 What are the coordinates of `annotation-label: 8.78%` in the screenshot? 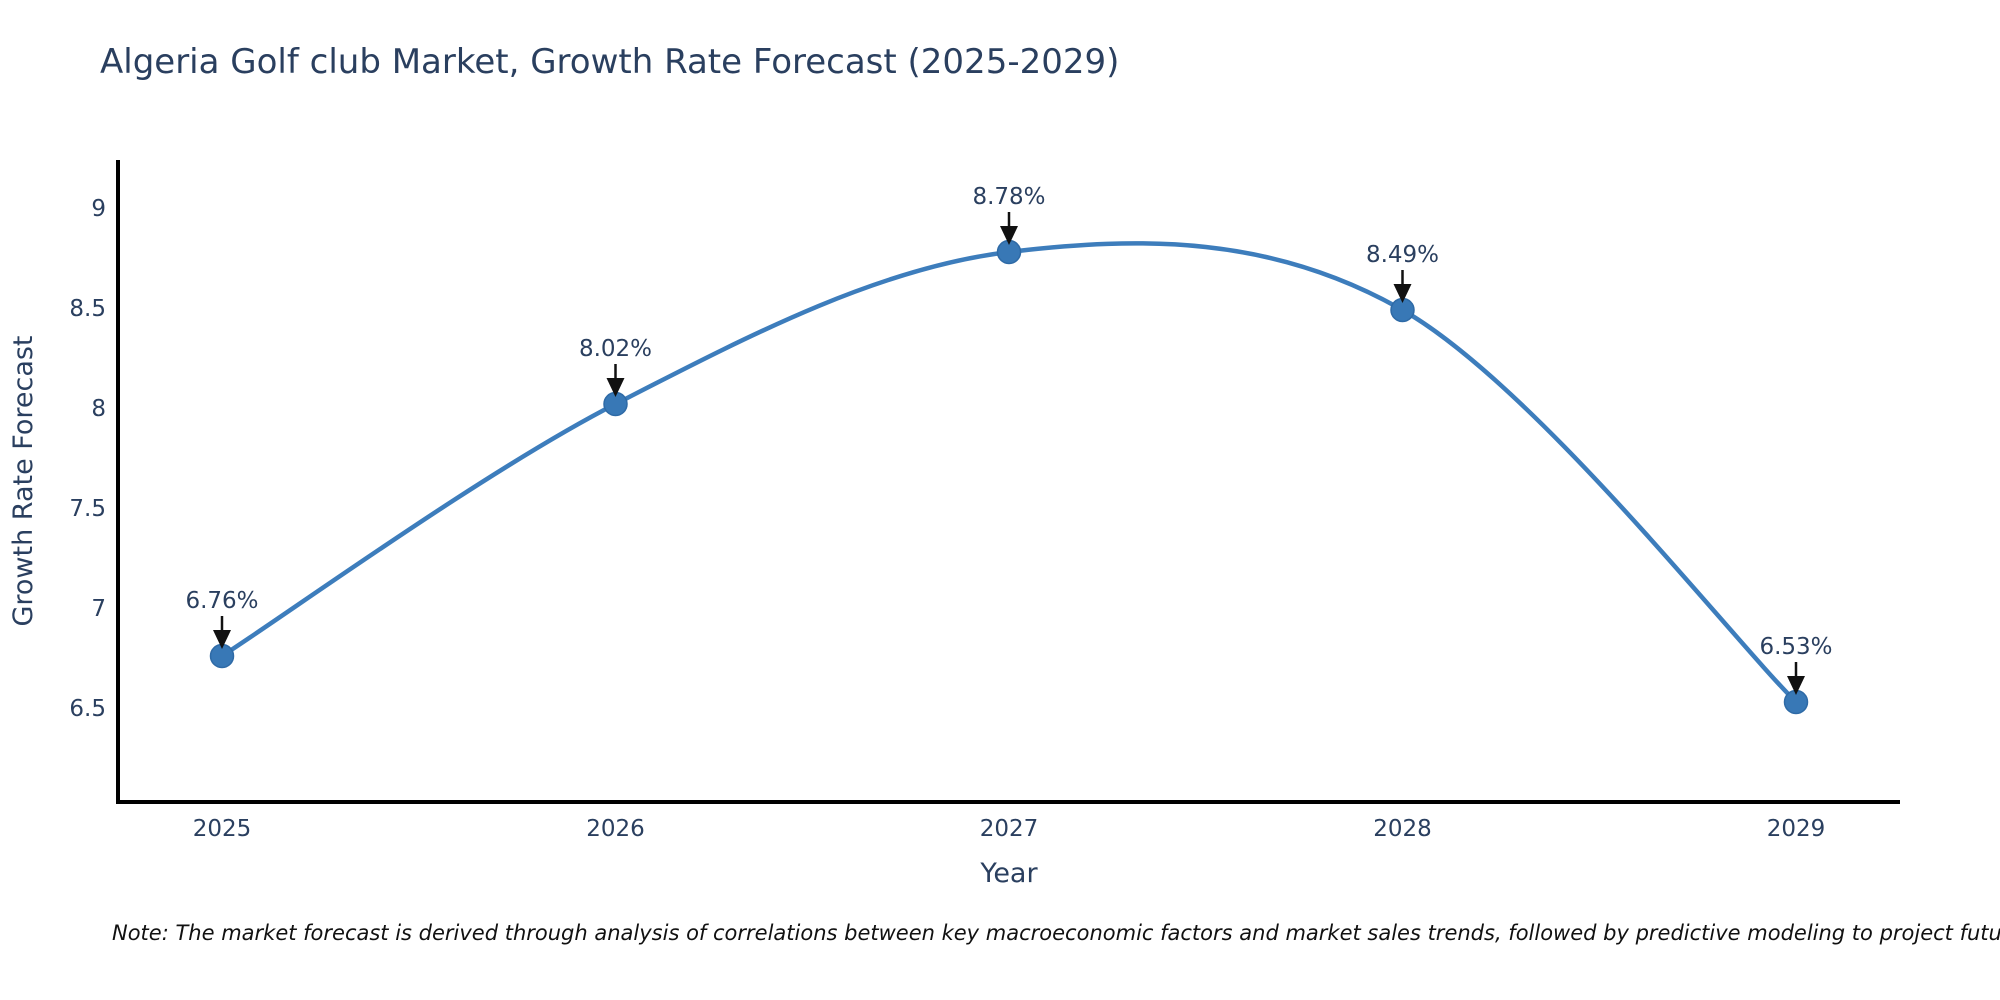 It's located at (1008, 197).